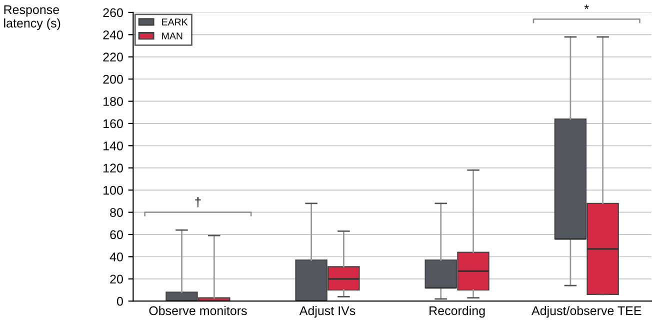 The width and height of the screenshot is (656, 328). Describe the element at coordinates (113, 123) in the screenshot. I see `y-tick-label: 160` at that location.